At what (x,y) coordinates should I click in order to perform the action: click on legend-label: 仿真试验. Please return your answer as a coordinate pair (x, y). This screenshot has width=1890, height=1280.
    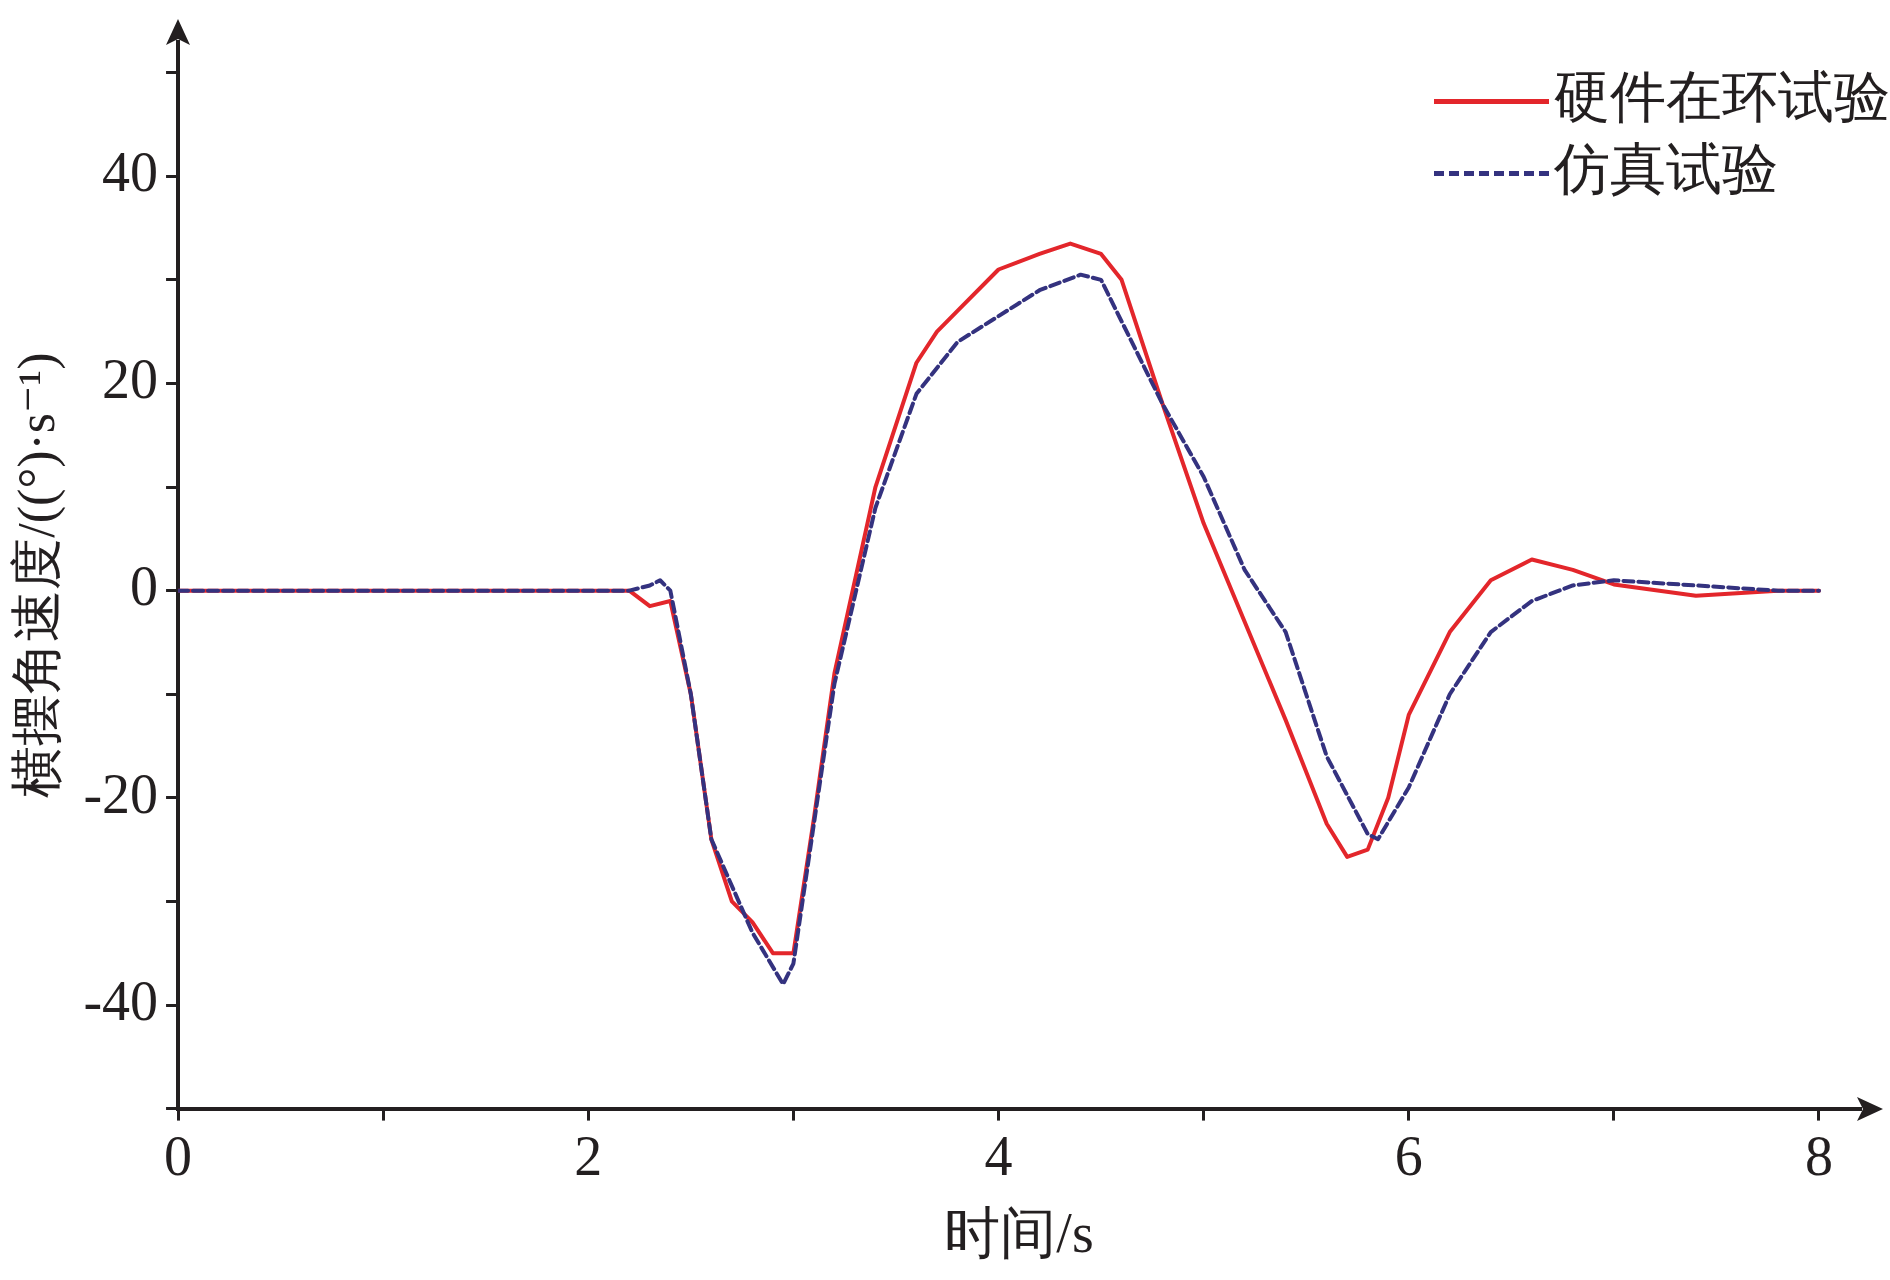
    Looking at the image, I should click on (1665, 169).